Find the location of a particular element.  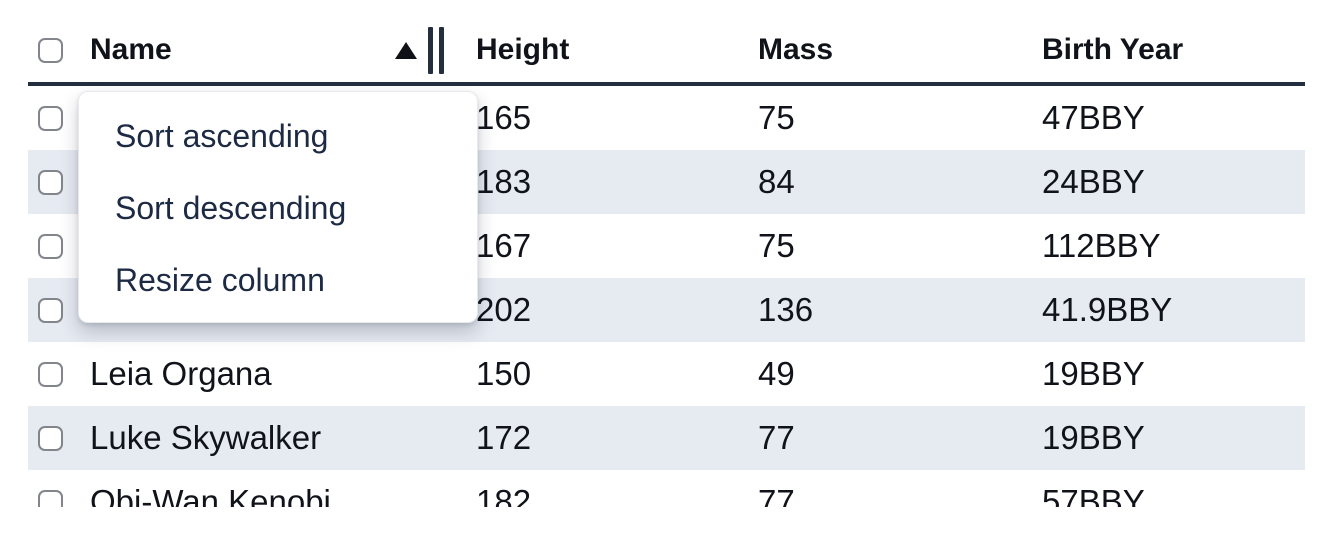

cell-height: 167 is located at coordinates (504, 245).